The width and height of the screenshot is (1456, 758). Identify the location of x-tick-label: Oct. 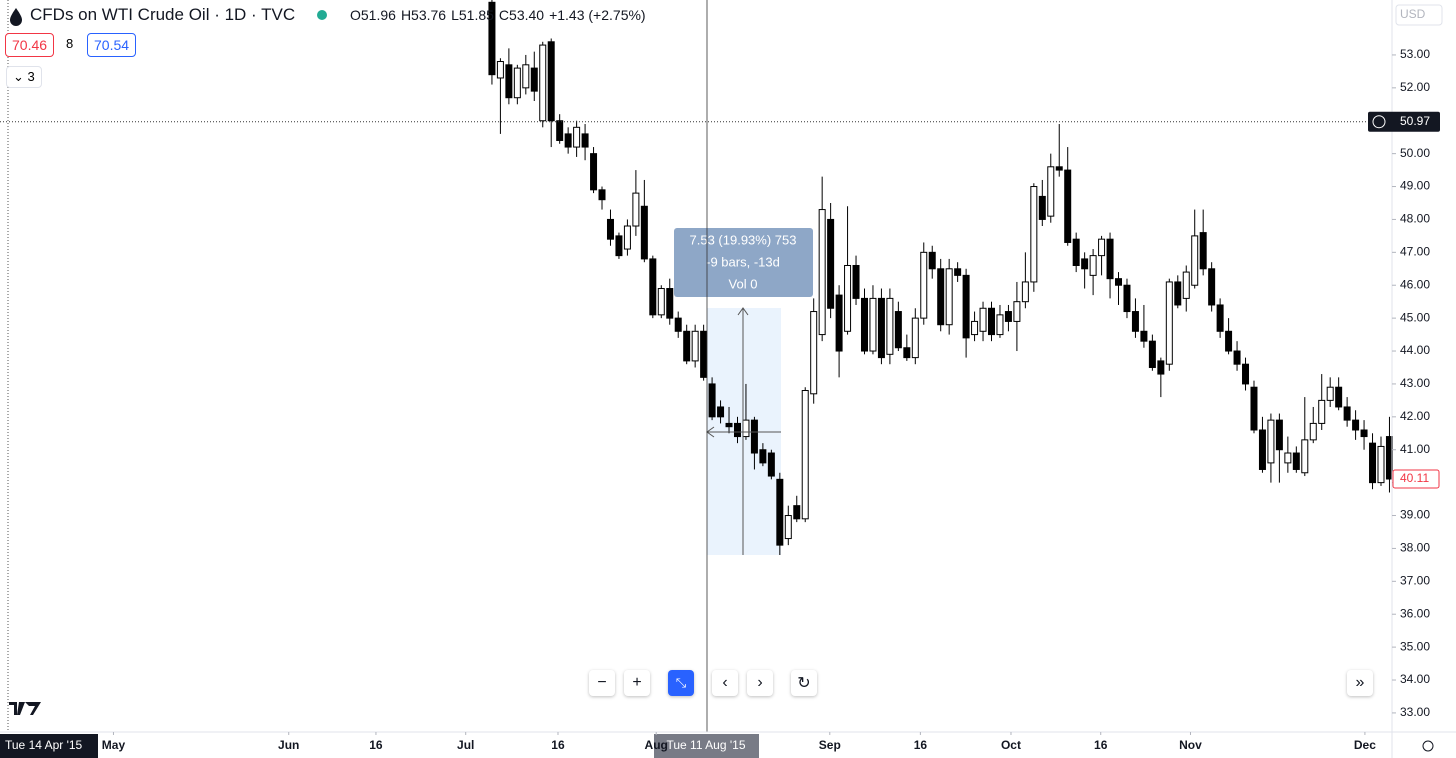
(1011, 745).